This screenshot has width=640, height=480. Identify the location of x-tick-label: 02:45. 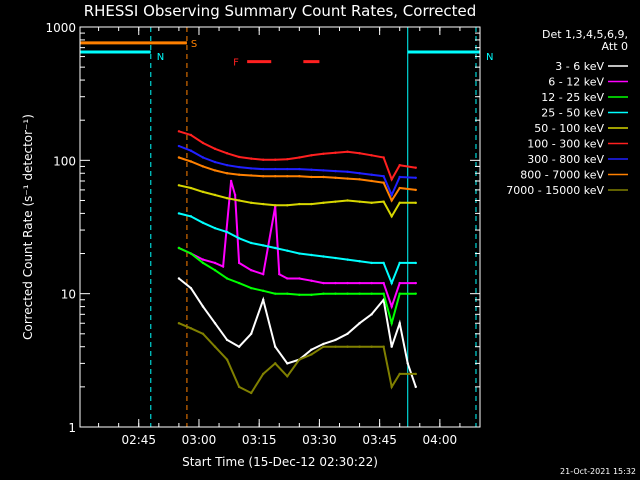
(138, 440).